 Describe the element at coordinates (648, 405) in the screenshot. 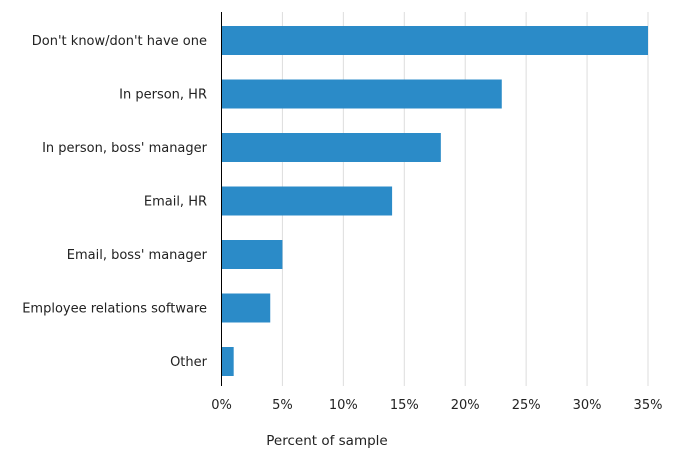

I see `x-tick-label: 35%` at that location.